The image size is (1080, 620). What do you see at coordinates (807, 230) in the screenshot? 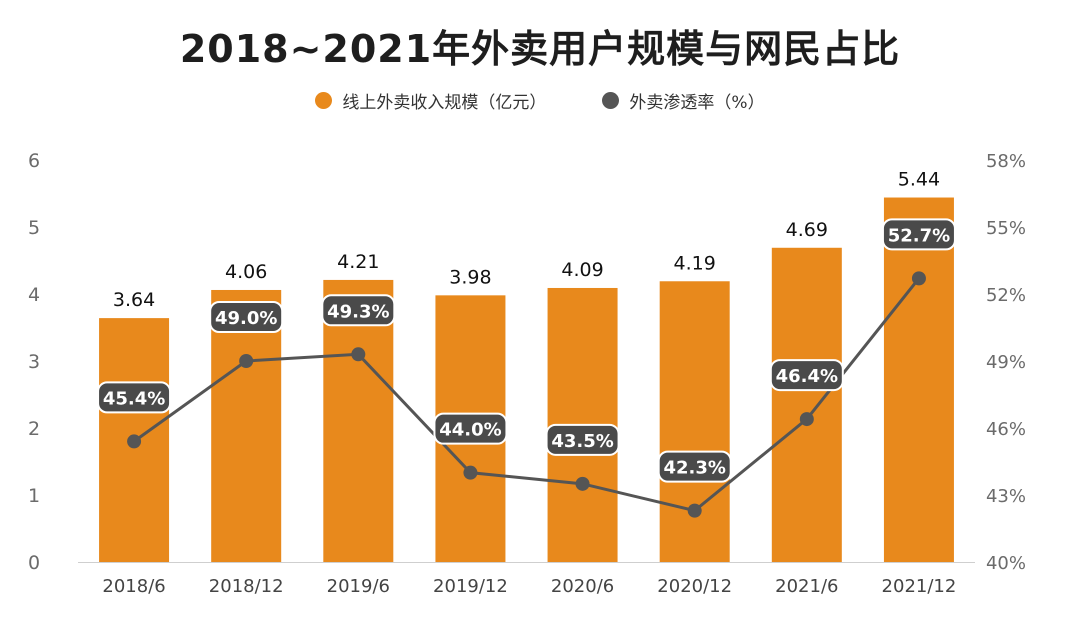
I see `bar-value-label: 4.69` at bounding box center [807, 230].